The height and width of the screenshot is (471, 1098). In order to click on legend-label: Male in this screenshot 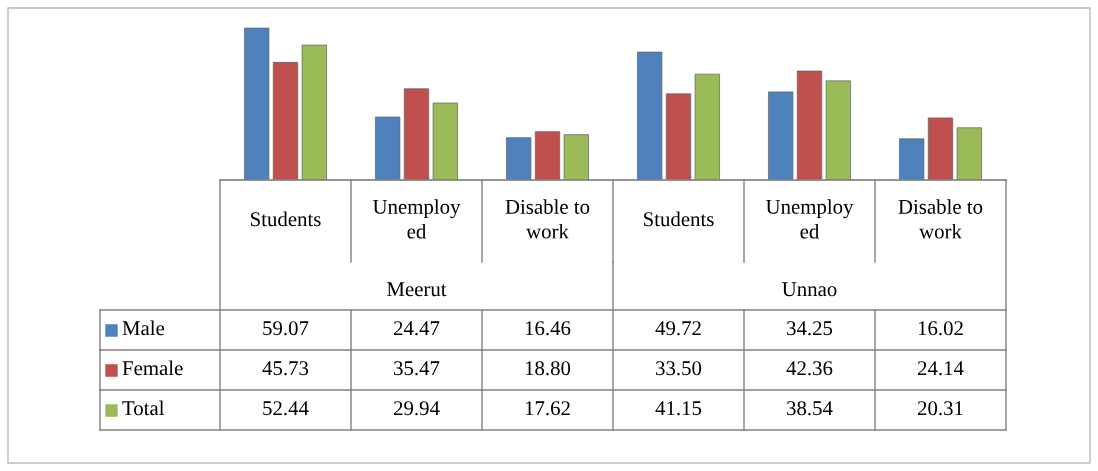, I will do `click(143, 328)`.